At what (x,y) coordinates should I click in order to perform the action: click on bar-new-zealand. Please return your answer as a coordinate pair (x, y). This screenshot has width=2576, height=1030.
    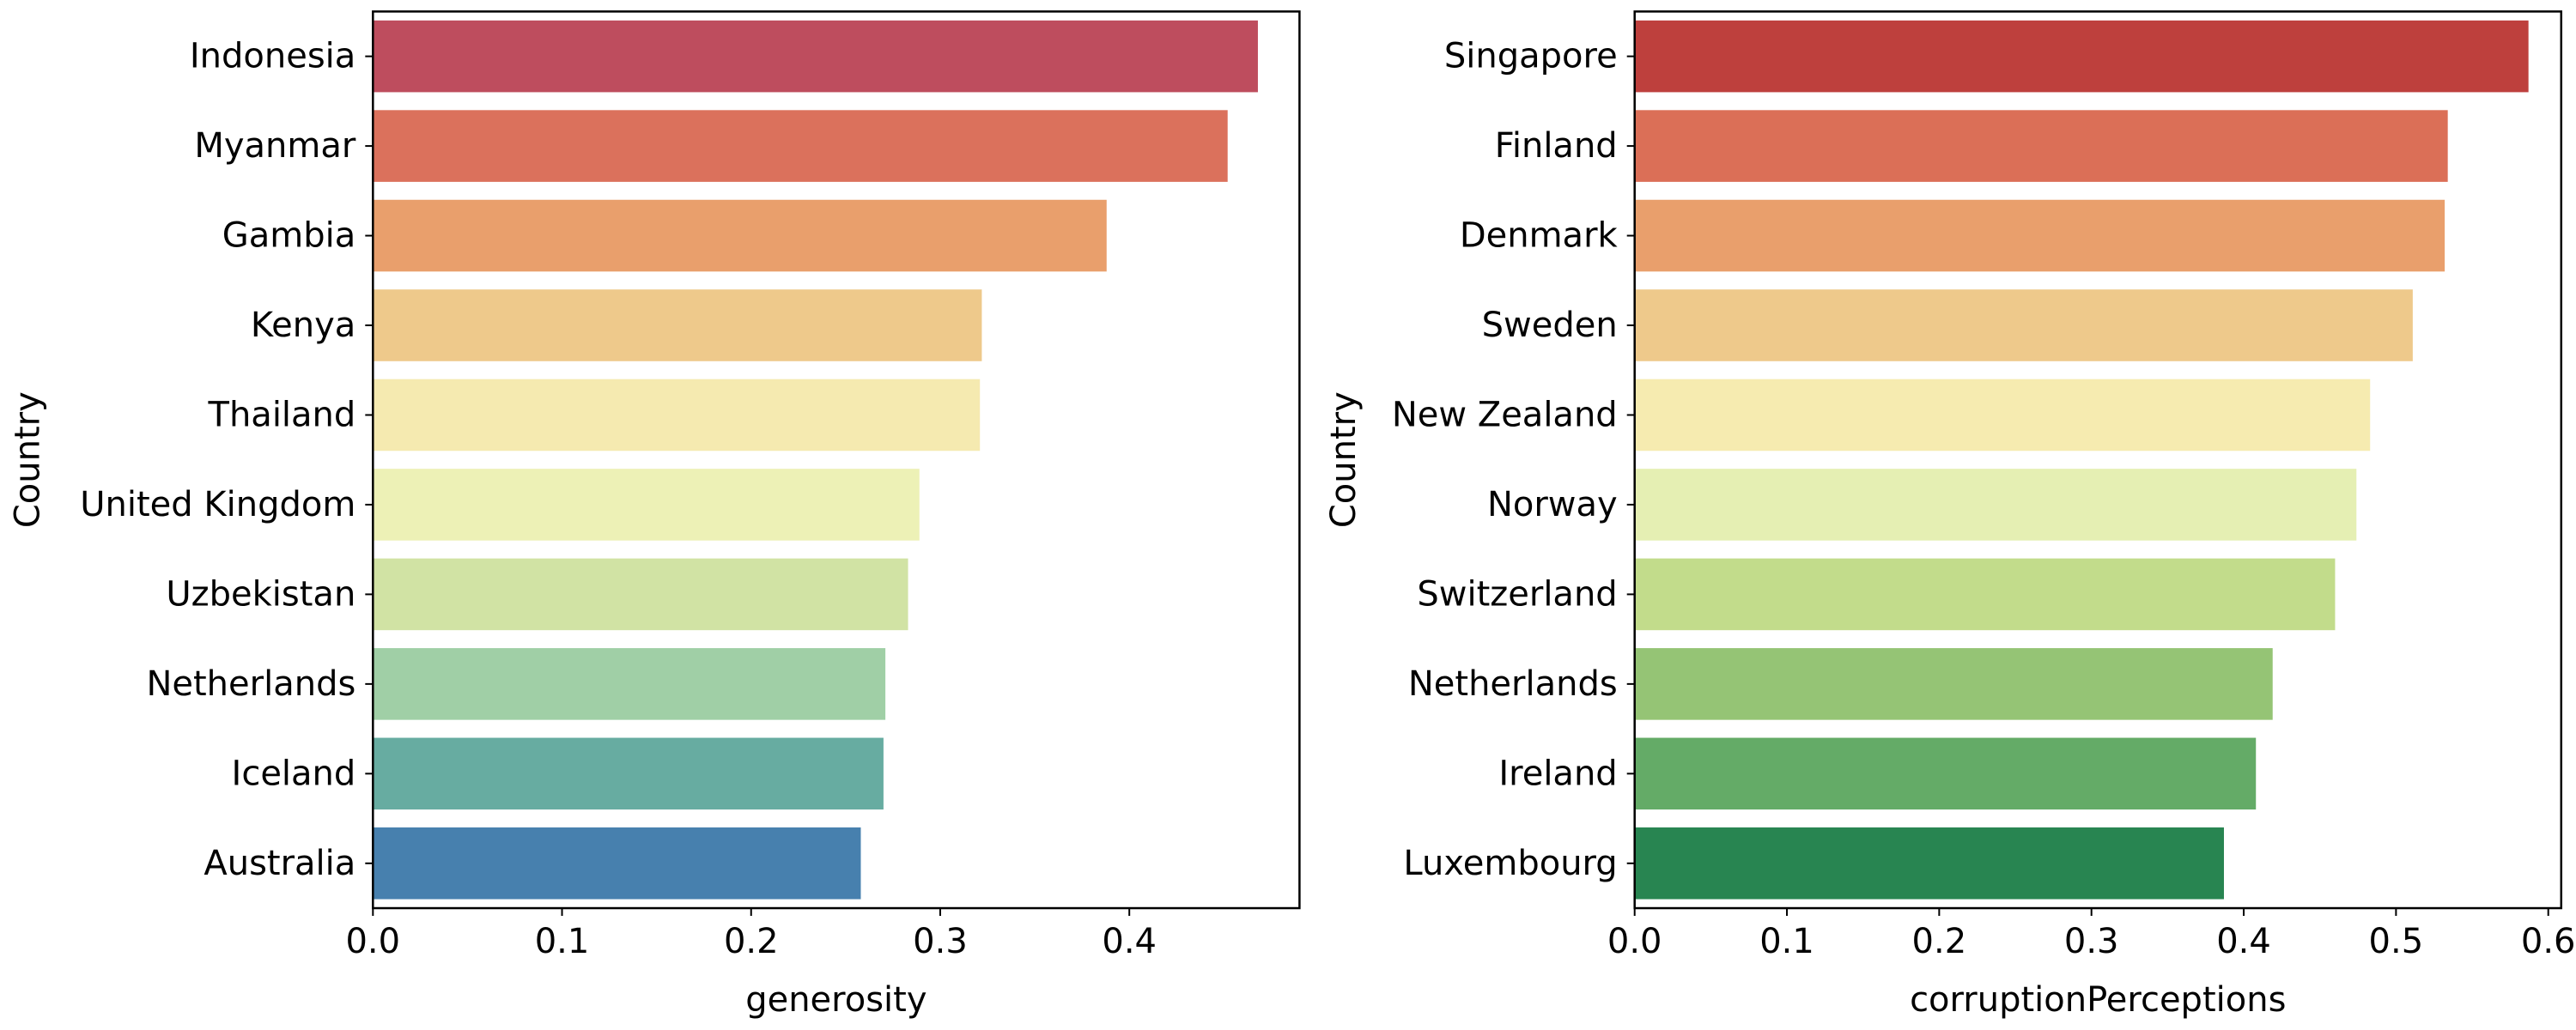
    Looking at the image, I should click on (2003, 415).